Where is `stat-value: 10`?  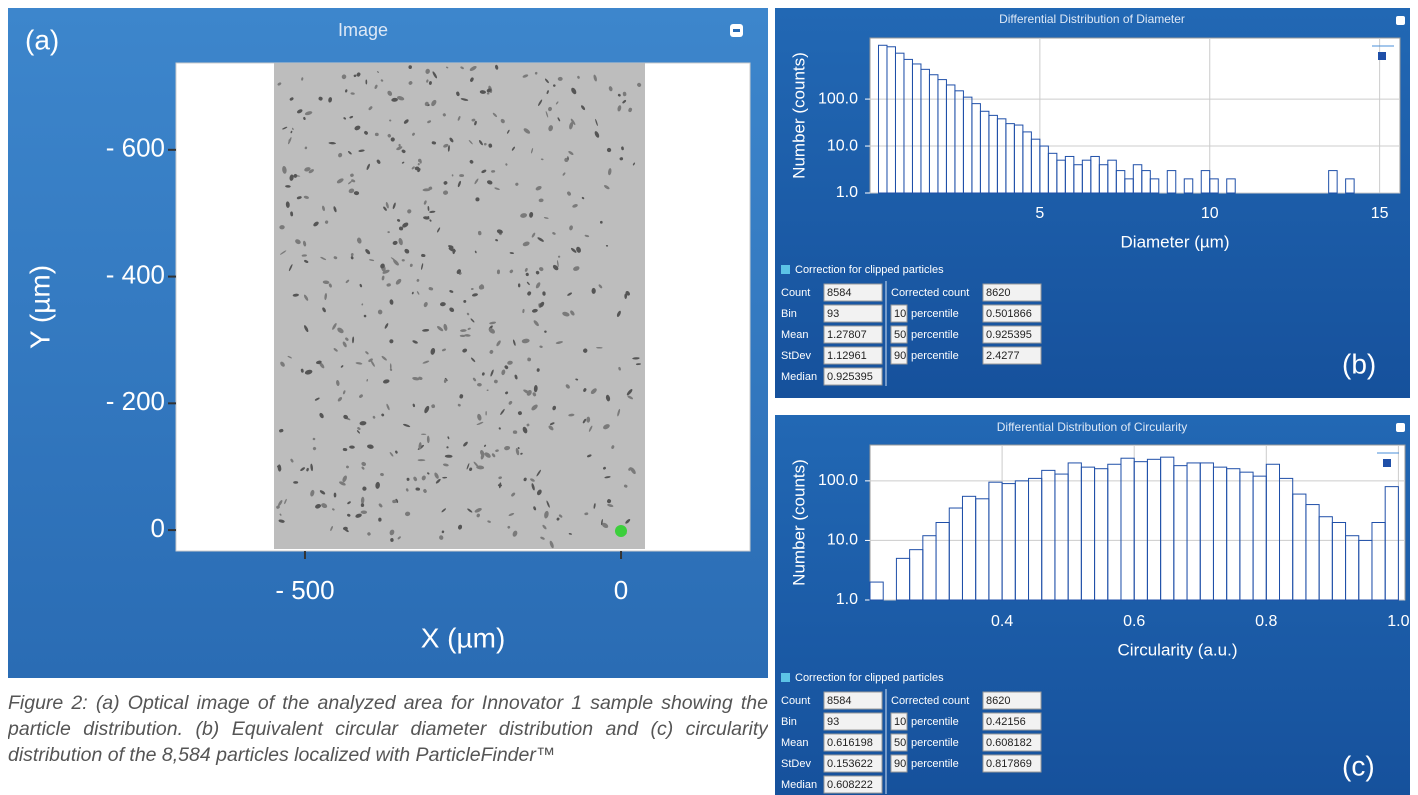 stat-value: 10 is located at coordinates (900, 722).